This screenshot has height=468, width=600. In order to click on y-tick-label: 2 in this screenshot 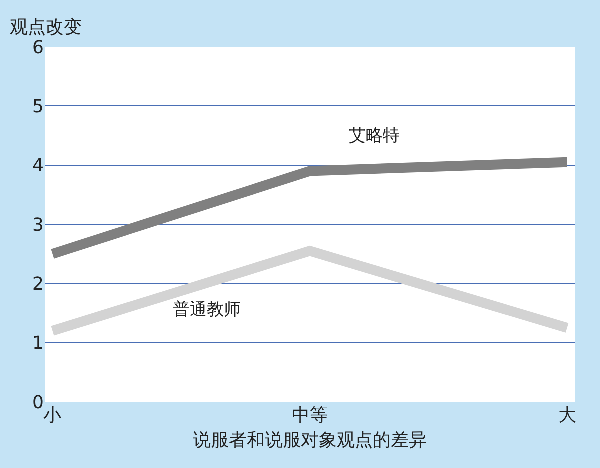, I will do `click(38, 284)`.